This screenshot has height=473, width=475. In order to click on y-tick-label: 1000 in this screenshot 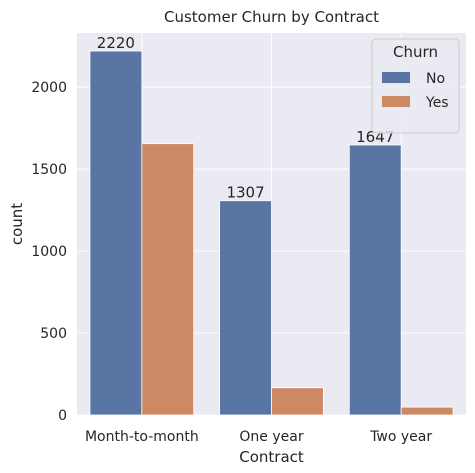, I will do `click(49, 252)`.